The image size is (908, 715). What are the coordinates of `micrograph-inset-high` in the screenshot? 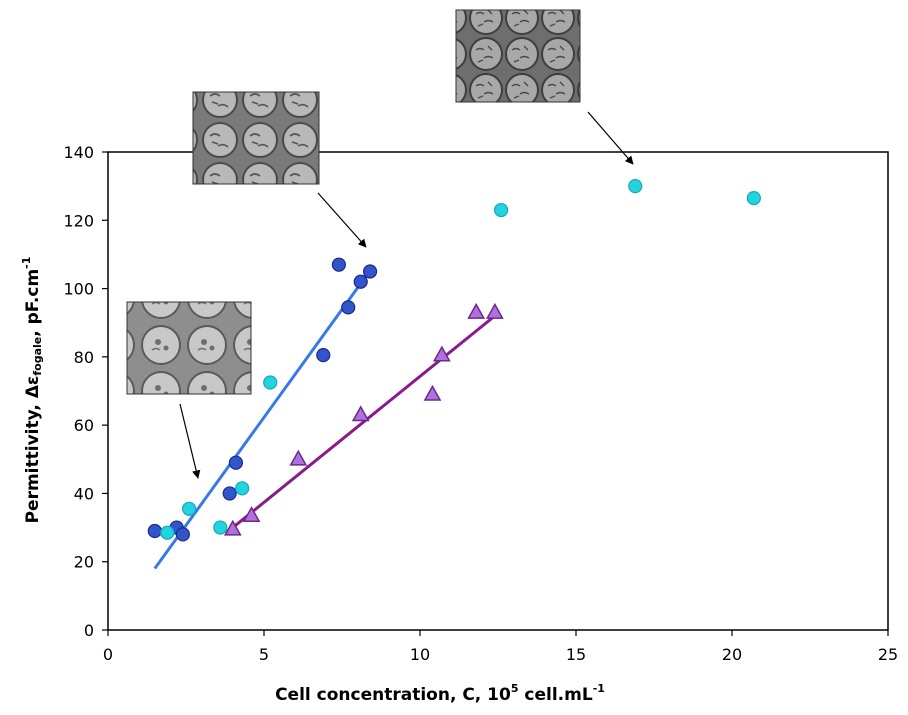 It's located at (518, 56).